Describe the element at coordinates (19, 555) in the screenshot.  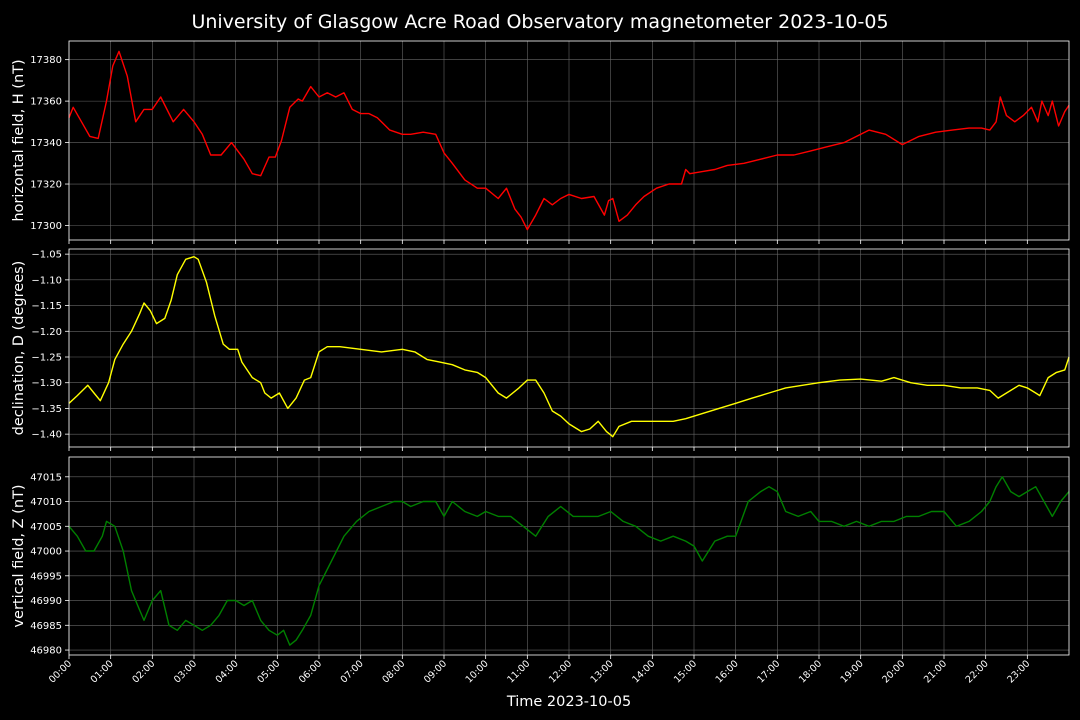
I see `z-field-ylabel: vertical field, Z (nT)` at that location.